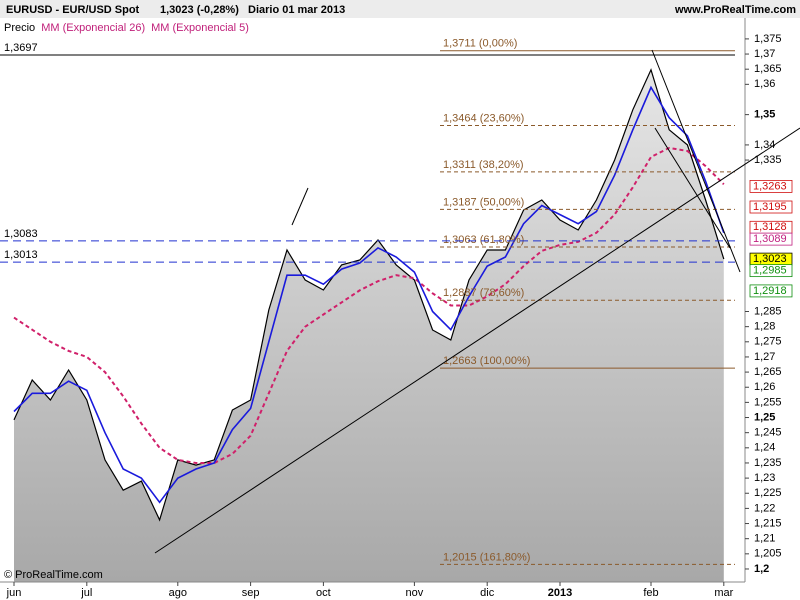  What do you see at coordinates (73, 10) in the screenshot?
I see `instrument-title: EURUSD - EUR/USD Spot` at bounding box center [73, 10].